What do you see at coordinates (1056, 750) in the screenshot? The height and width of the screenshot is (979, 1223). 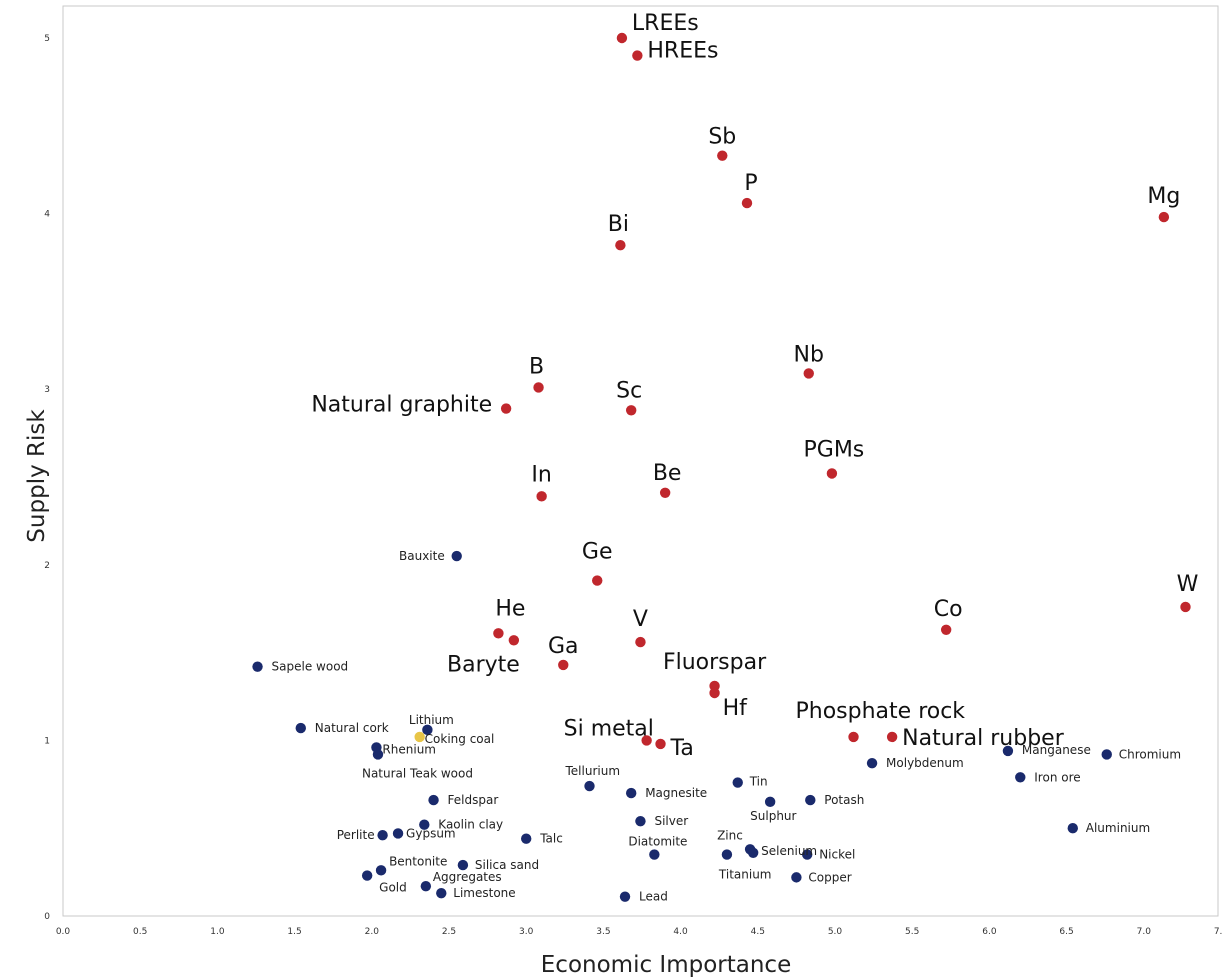 I see `data-label: Manganese` at bounding box center [1056, 750].